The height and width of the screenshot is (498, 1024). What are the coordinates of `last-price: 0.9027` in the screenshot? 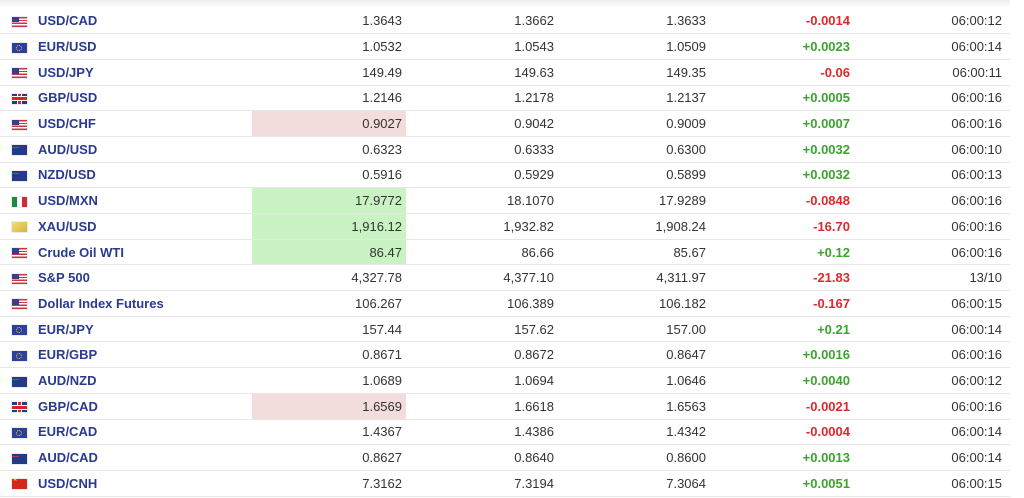 It's located at (329, 123).